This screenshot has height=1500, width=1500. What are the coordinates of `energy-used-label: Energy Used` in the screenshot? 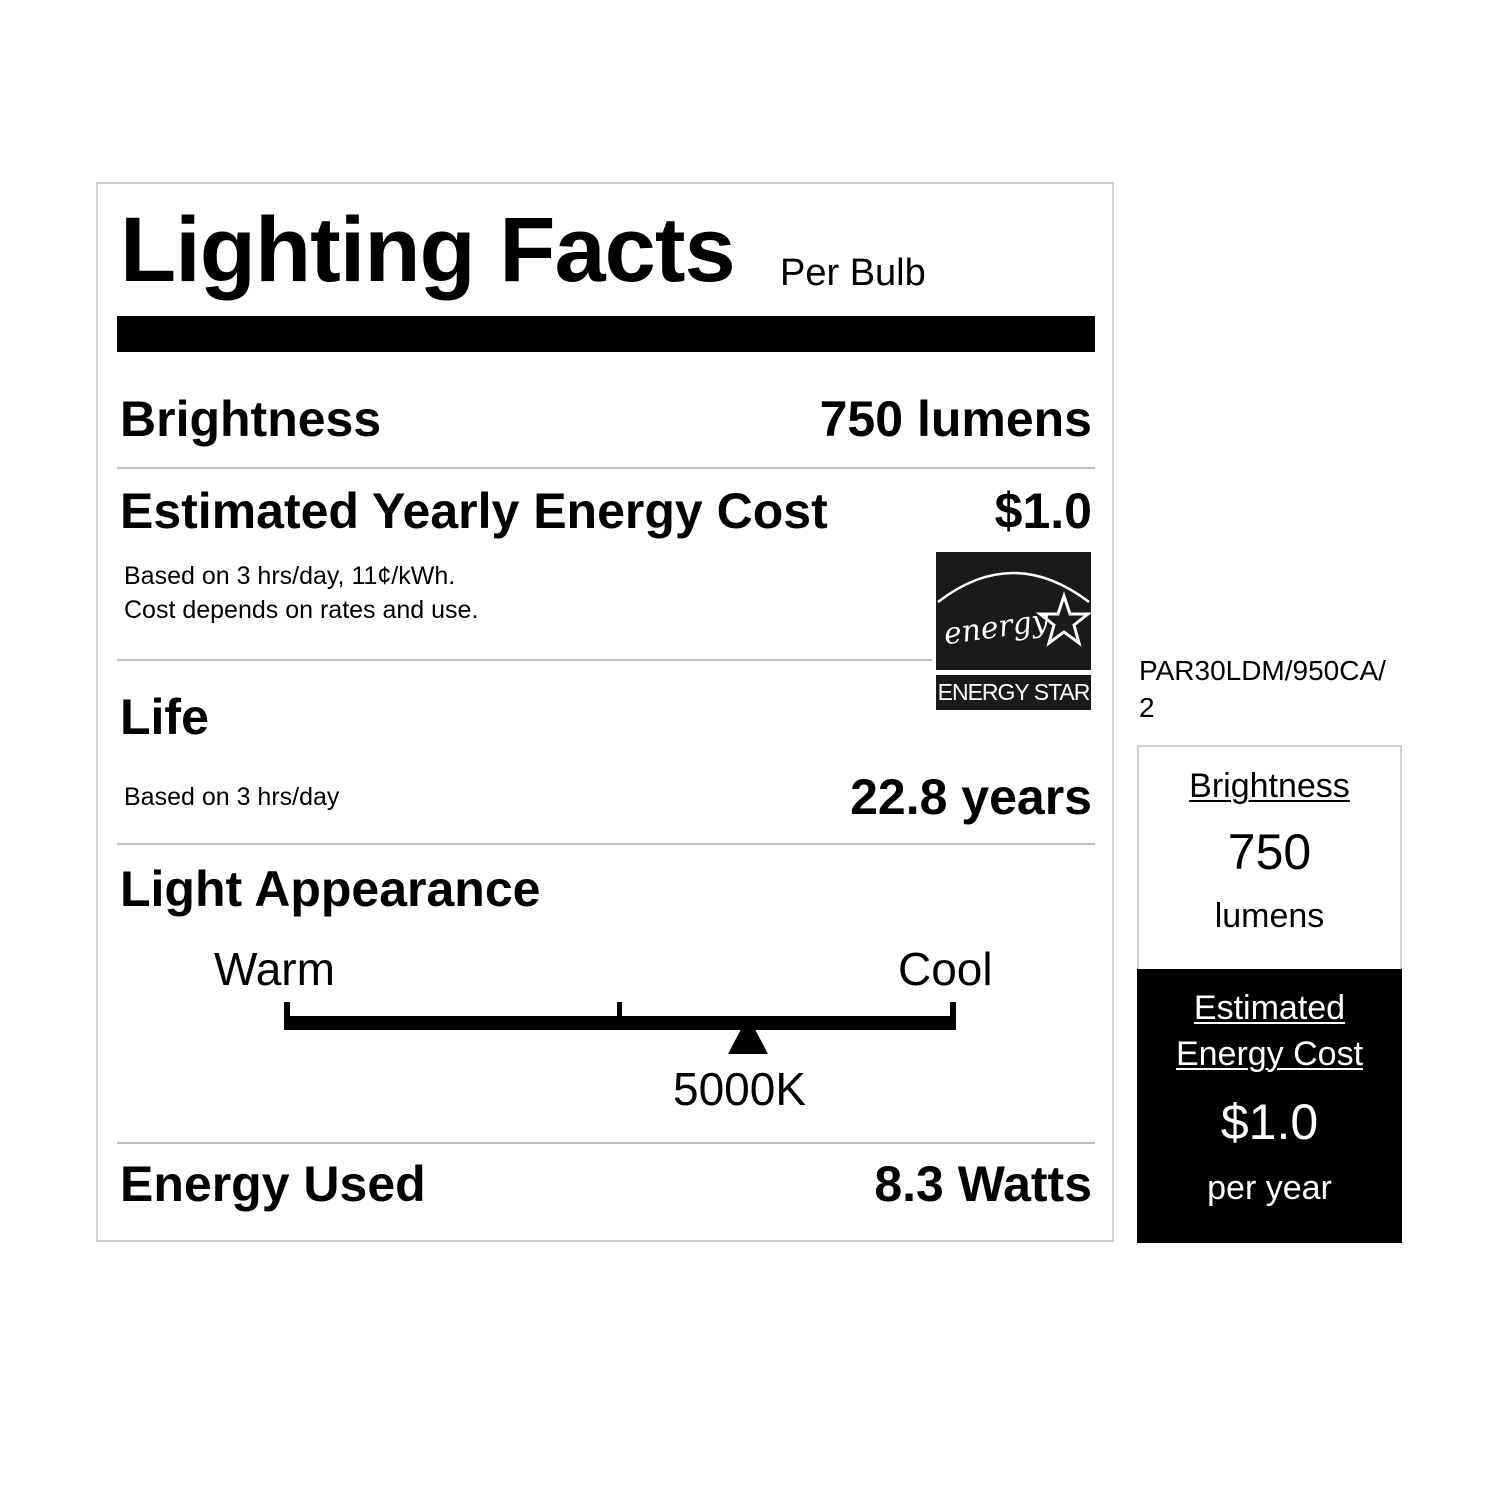 It's located at (273, 1184).